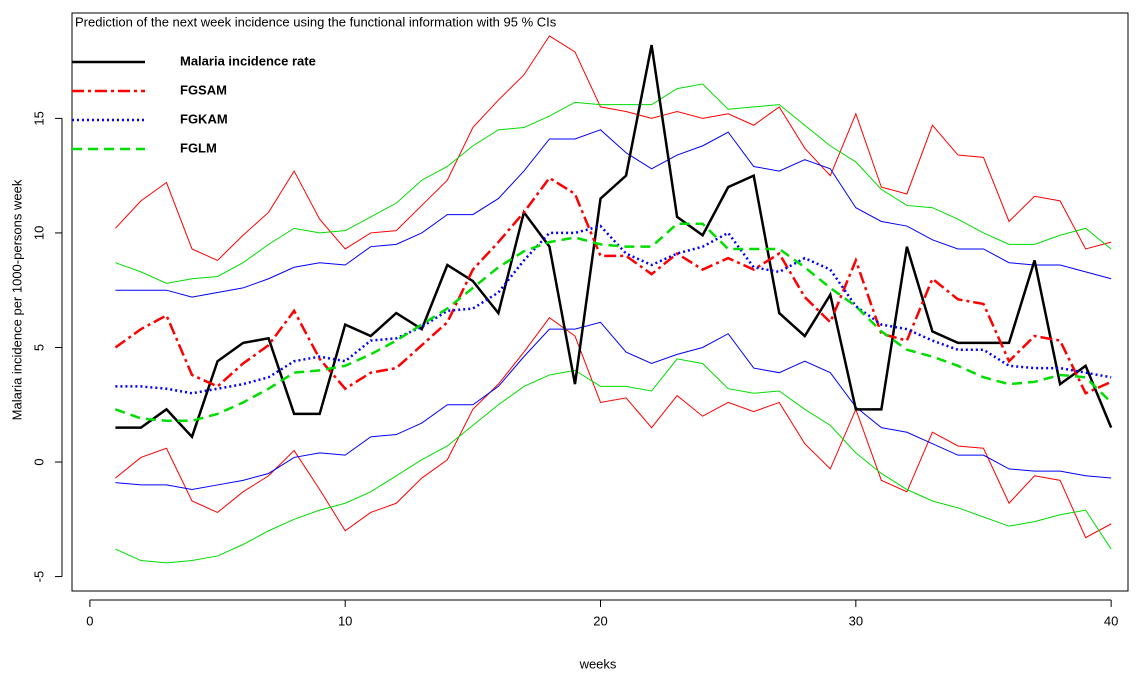 The width and height of the screenshot is (1140, 673). I want to click on legend-label: FGLM, so click(198, 147).